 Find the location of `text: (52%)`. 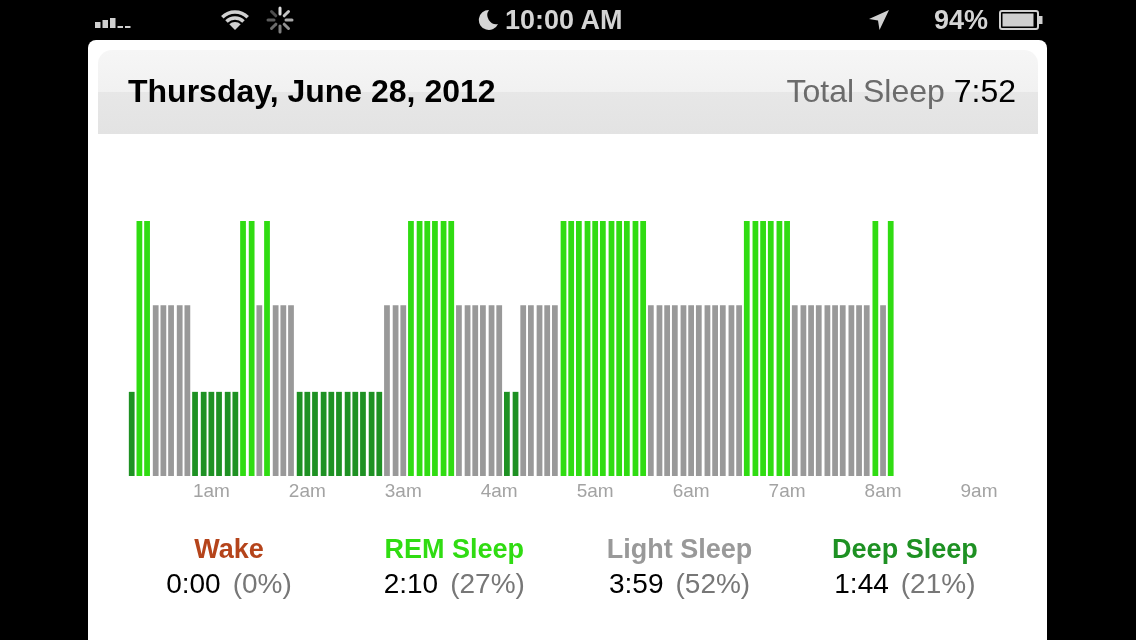

text: (52%) is located at coordinates (713, 583).